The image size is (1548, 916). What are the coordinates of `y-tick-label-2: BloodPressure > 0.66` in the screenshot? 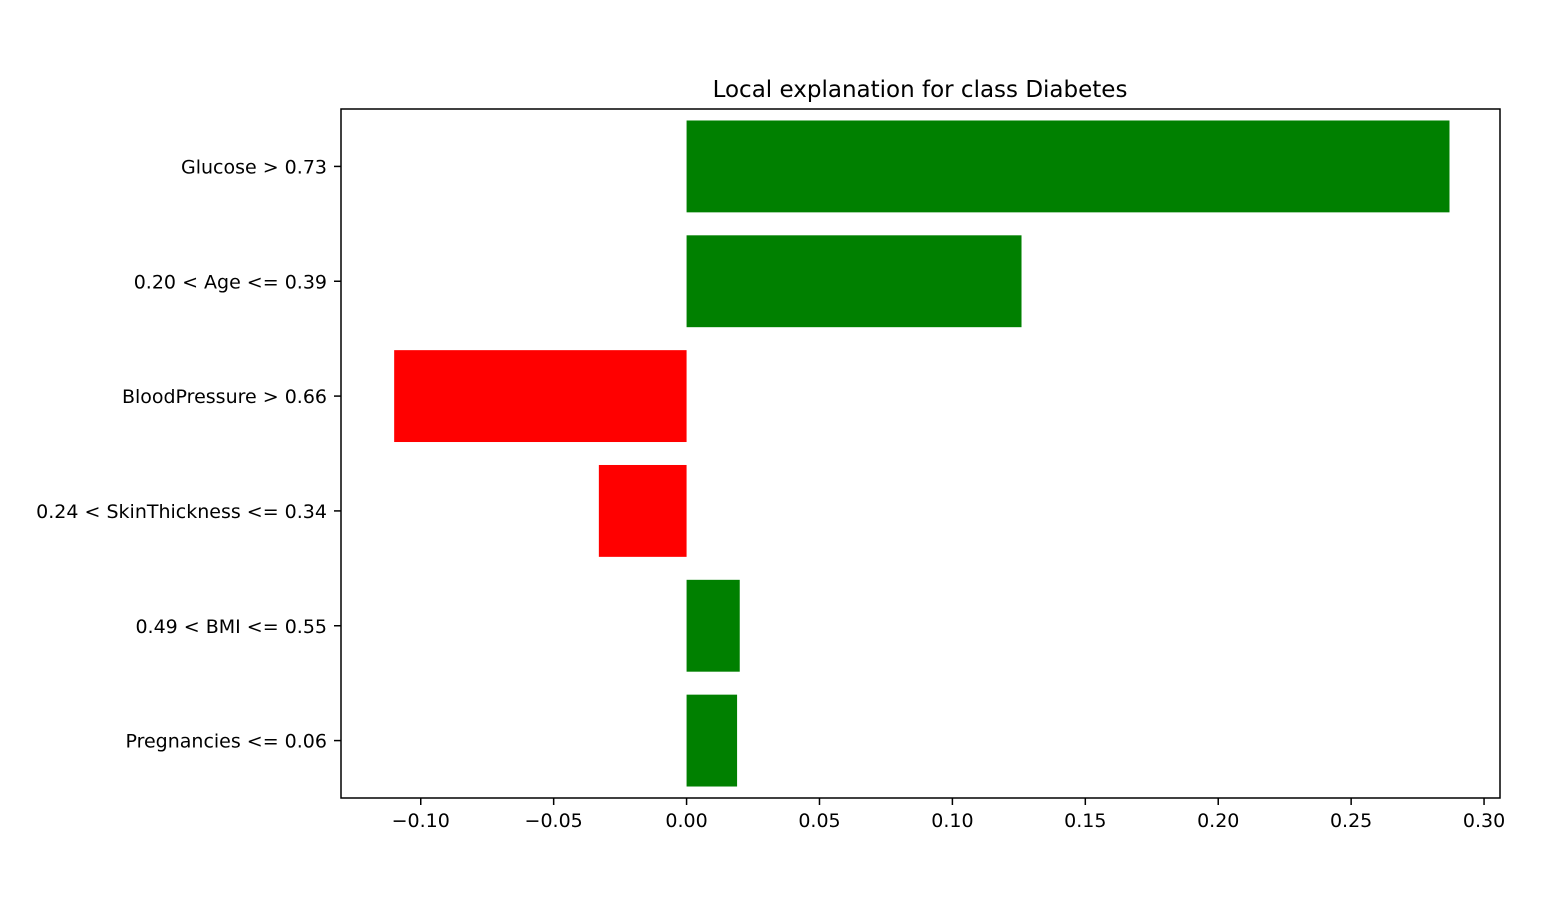 It's located at (224, 397).